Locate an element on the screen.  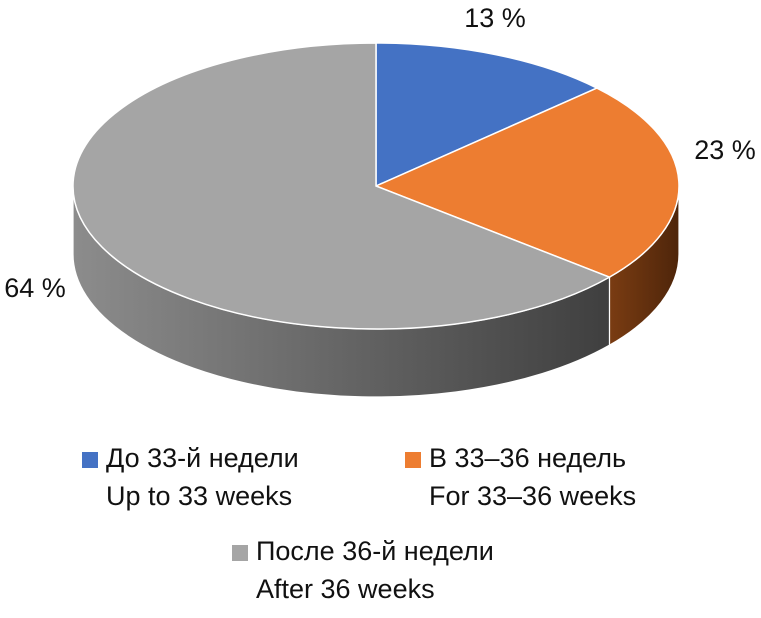
value-label: 23 % is located at coordinates (725, 150).